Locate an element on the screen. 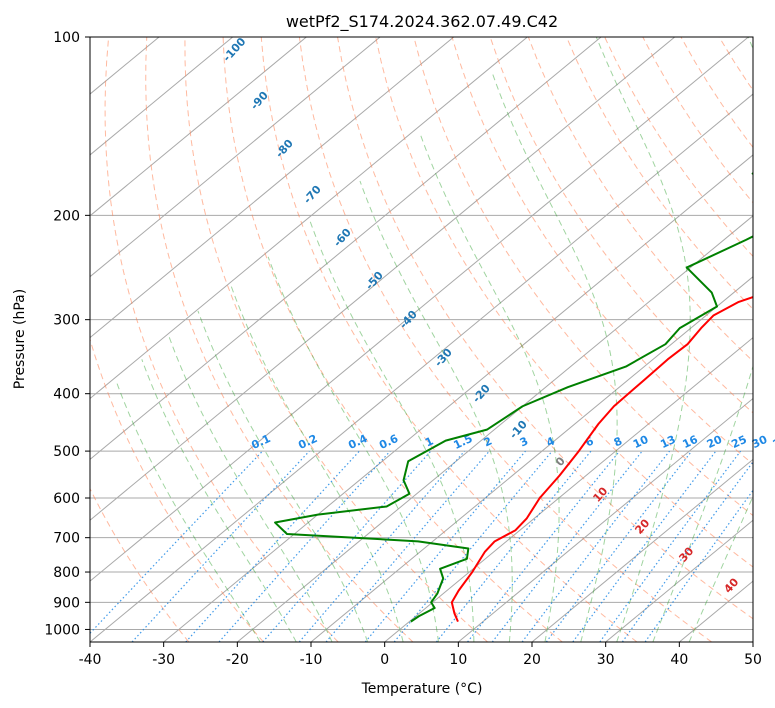 The width and height of the screenshot is (775, 708). chart-title: wetPf2_S174.2024.362.07.49.C42 is located at coordinates (422, 22).